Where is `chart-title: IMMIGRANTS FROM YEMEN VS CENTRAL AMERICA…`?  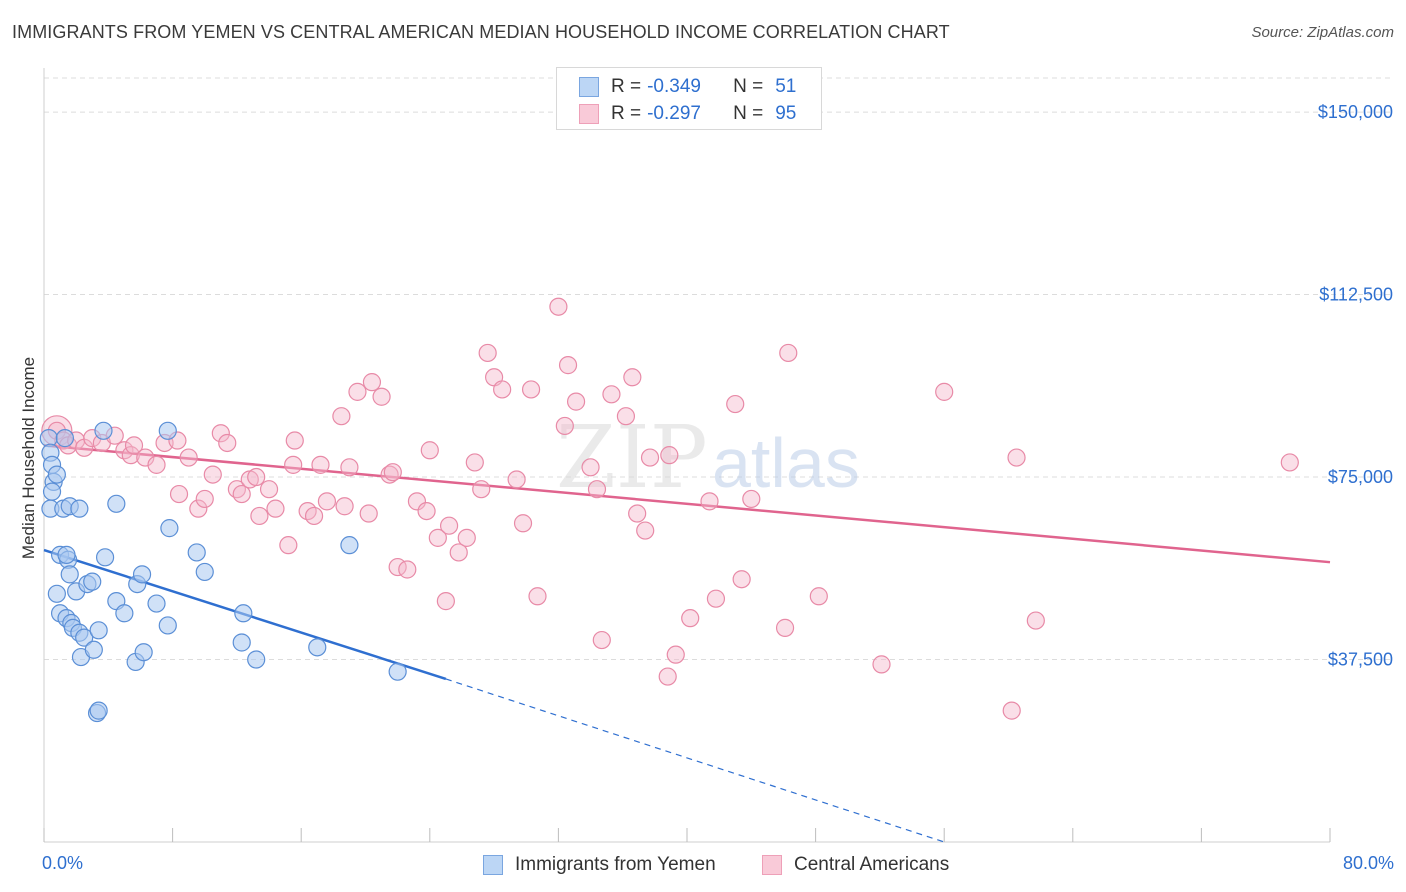 chart-title: IMMIGRANTS FROM YEMEN VS CENTRAL AMERICA… is located at coordinates (481, 32).